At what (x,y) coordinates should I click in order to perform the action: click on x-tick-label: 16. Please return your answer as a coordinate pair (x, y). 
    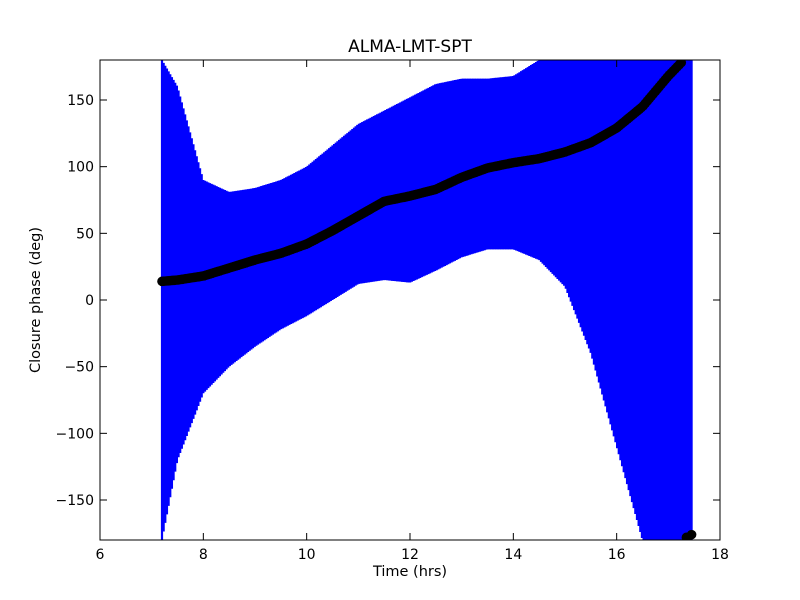
    Looking at the image, I should click on (617, 555).